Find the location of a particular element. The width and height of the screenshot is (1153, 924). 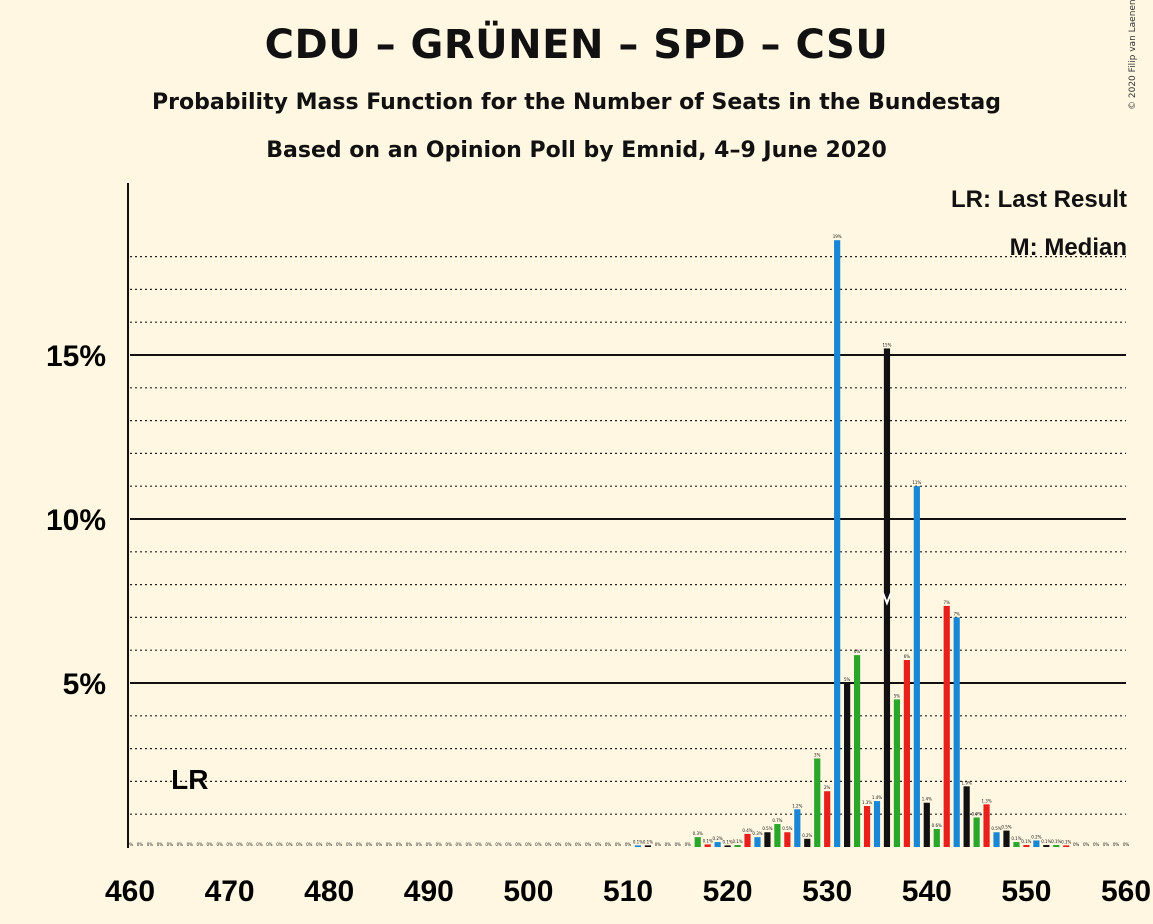

data-label: 0.7% is located at coordinates (777, 820).